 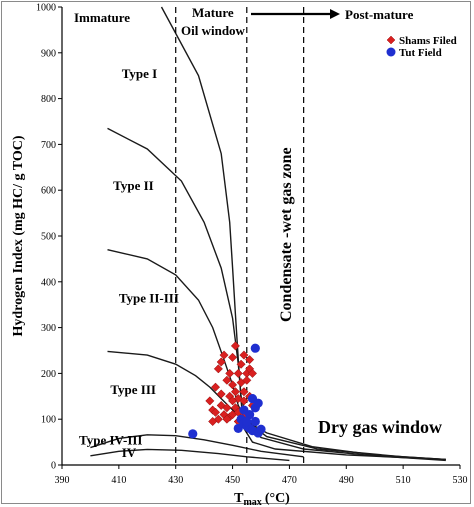 I want to click on y-tick-label: 0, so click(x=53, y=466).